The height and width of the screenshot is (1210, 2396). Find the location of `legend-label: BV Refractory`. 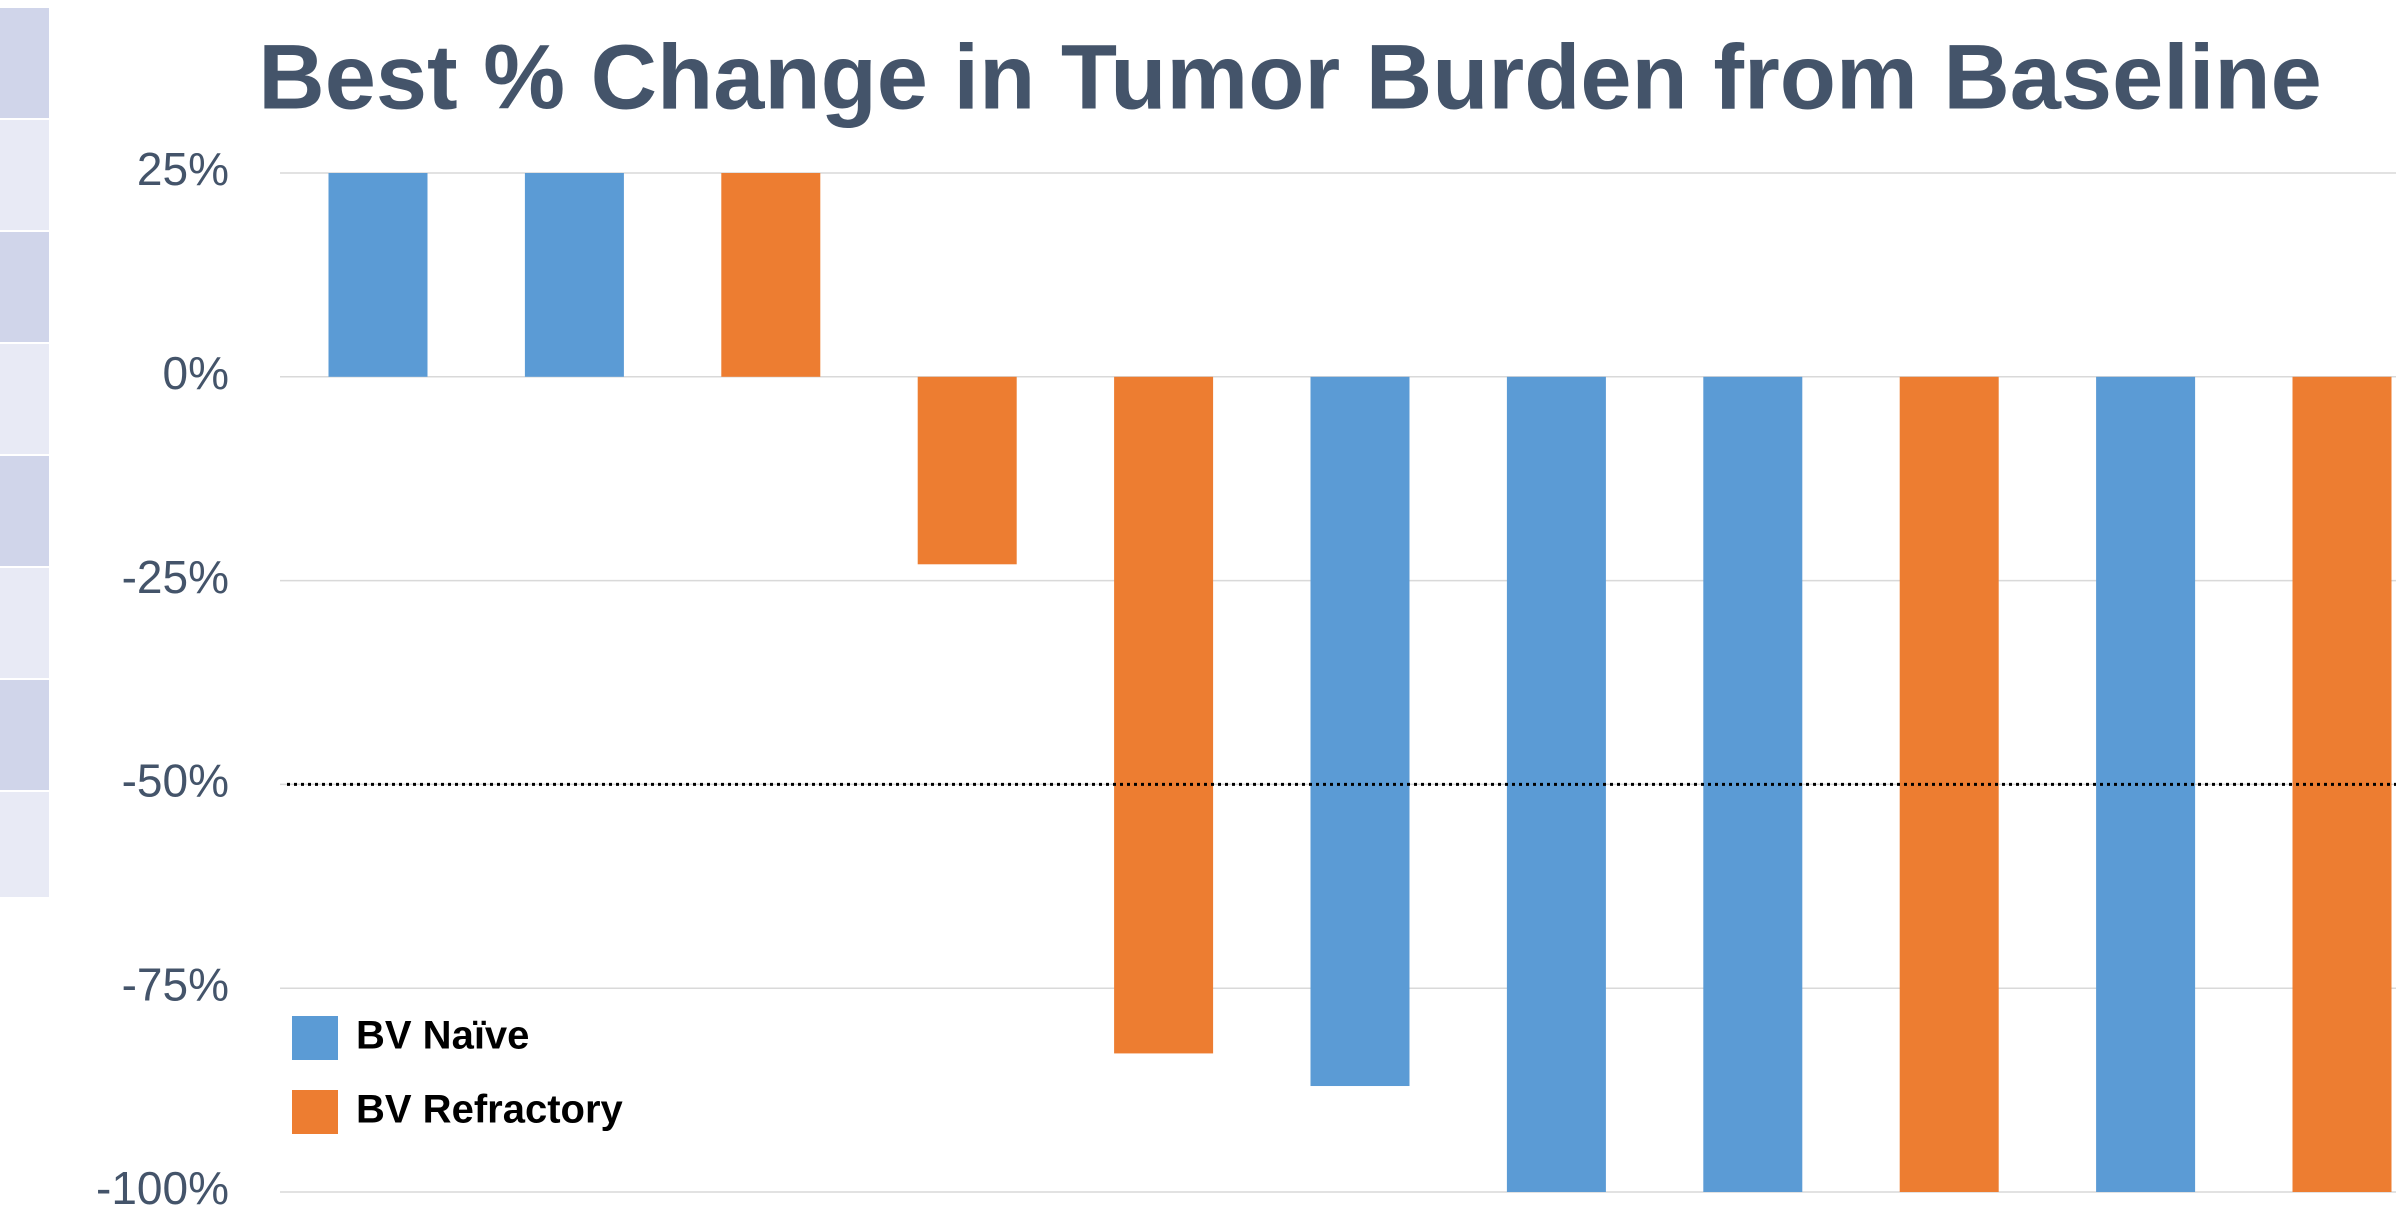

legend-label: BV Refractory is located at coordinates (490, 1110).